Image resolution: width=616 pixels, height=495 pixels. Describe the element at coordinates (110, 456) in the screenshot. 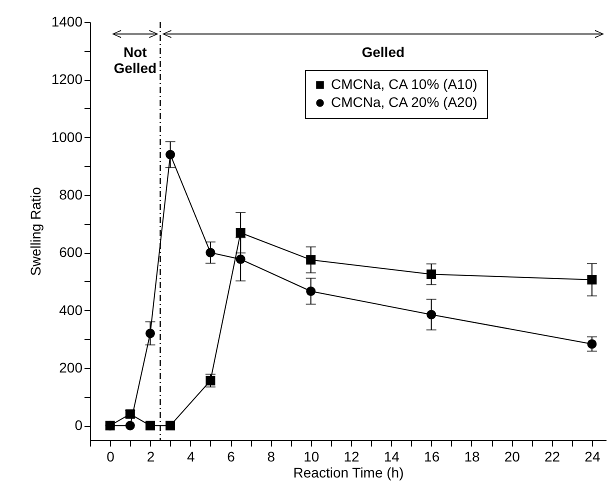

I see `x-tick-label: 0` at that location.